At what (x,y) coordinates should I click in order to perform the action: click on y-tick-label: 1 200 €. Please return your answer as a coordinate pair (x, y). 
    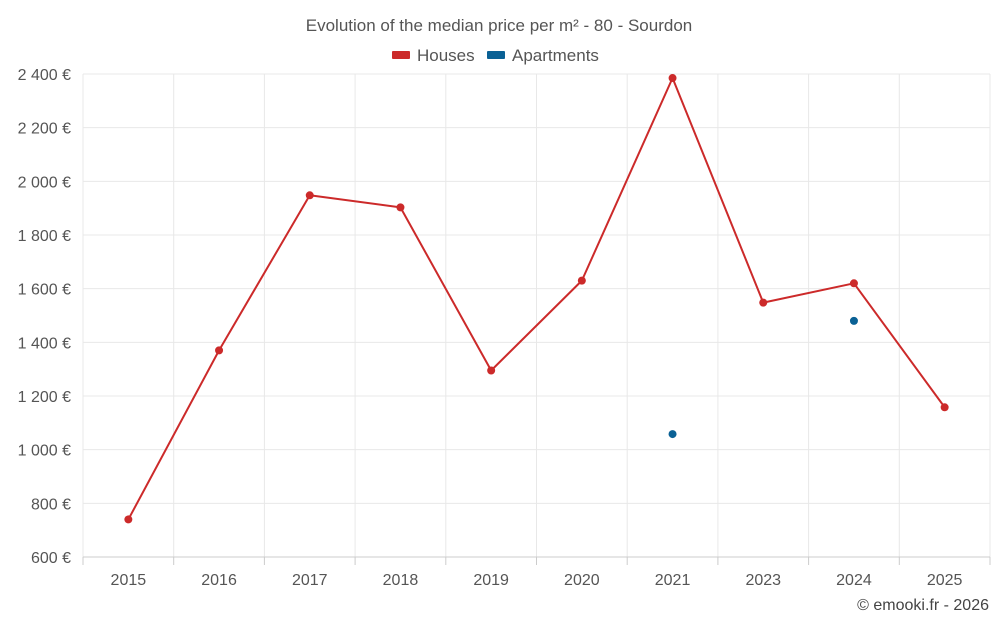
    Looking at the image, I should click on (44, 397).